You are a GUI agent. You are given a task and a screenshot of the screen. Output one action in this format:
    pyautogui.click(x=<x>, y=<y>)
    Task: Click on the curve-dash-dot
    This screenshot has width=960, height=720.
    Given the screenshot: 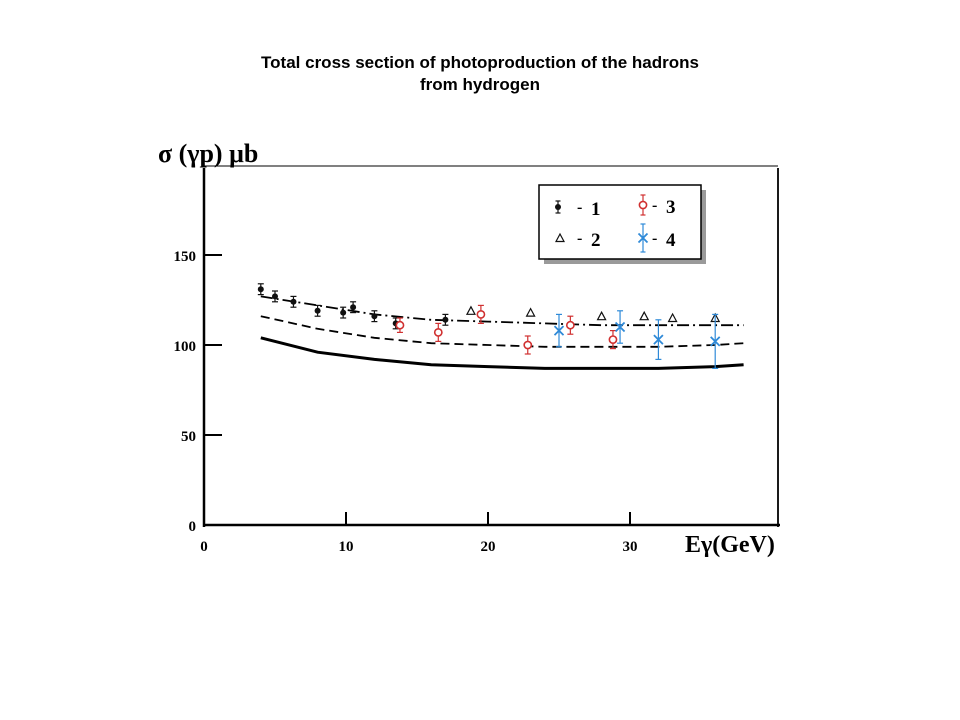 What is the action you would take?
    pyautogui.click(x=502, y=311)
    